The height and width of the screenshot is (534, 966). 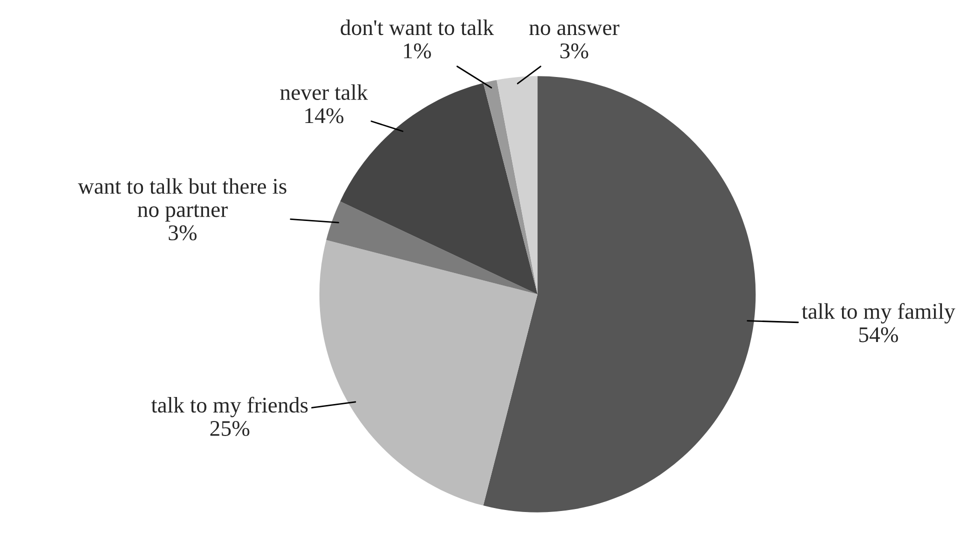 I want to click on data-label: 1%, so click(x=417, y=50).